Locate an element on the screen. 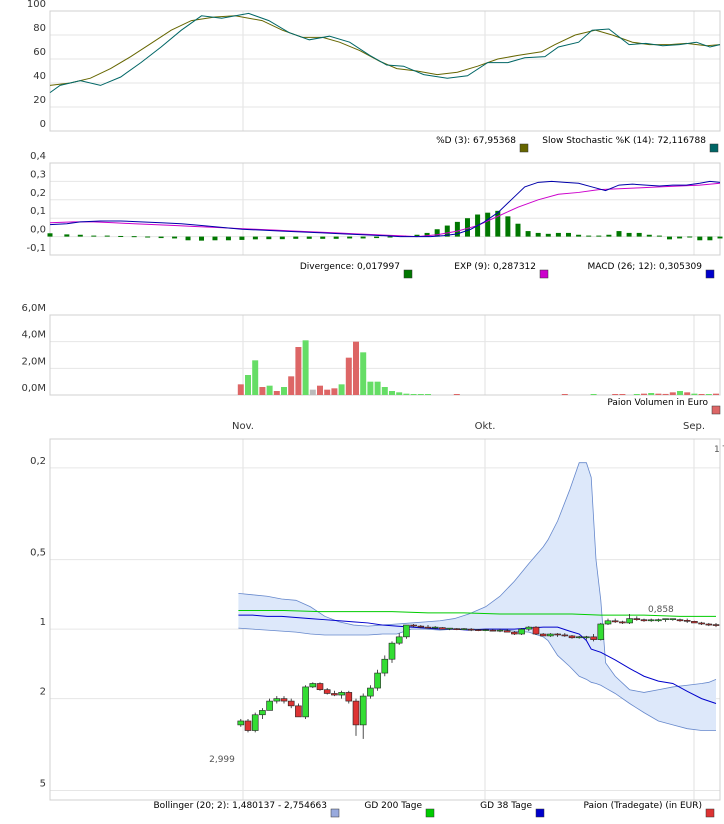 The image size is (724, 824). exp-line is located at coordinates (385, 210).